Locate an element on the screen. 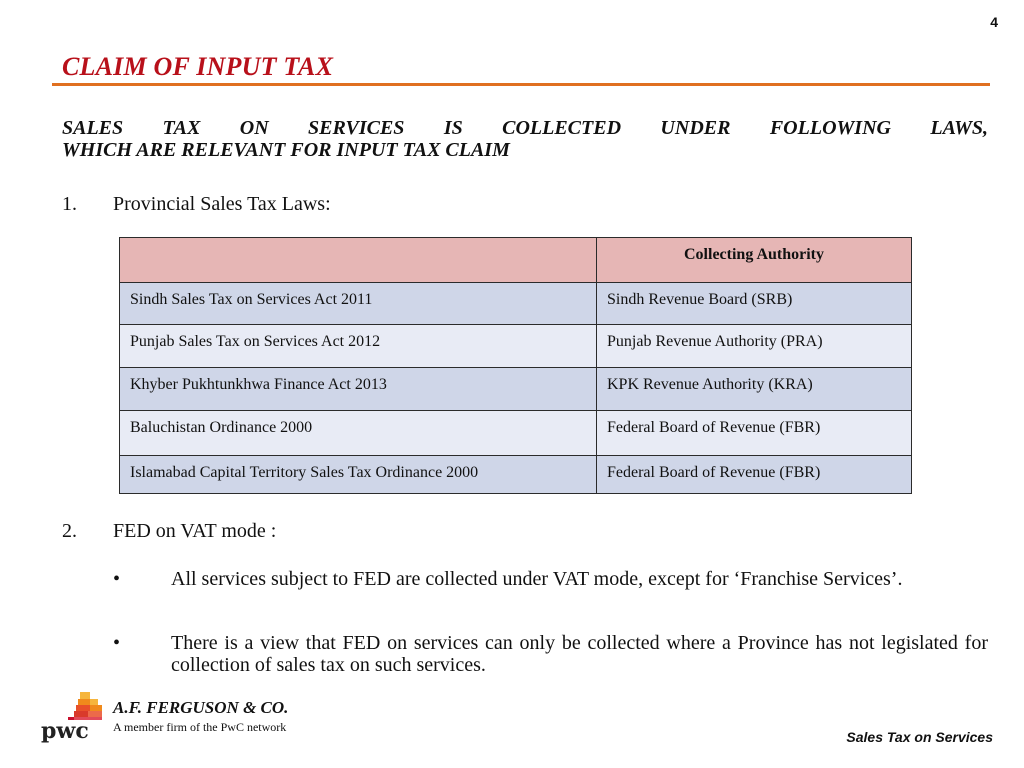 The width and height of the screenshot is (1024, 768). svg-text: pwc is located at coordinates (65, 731).